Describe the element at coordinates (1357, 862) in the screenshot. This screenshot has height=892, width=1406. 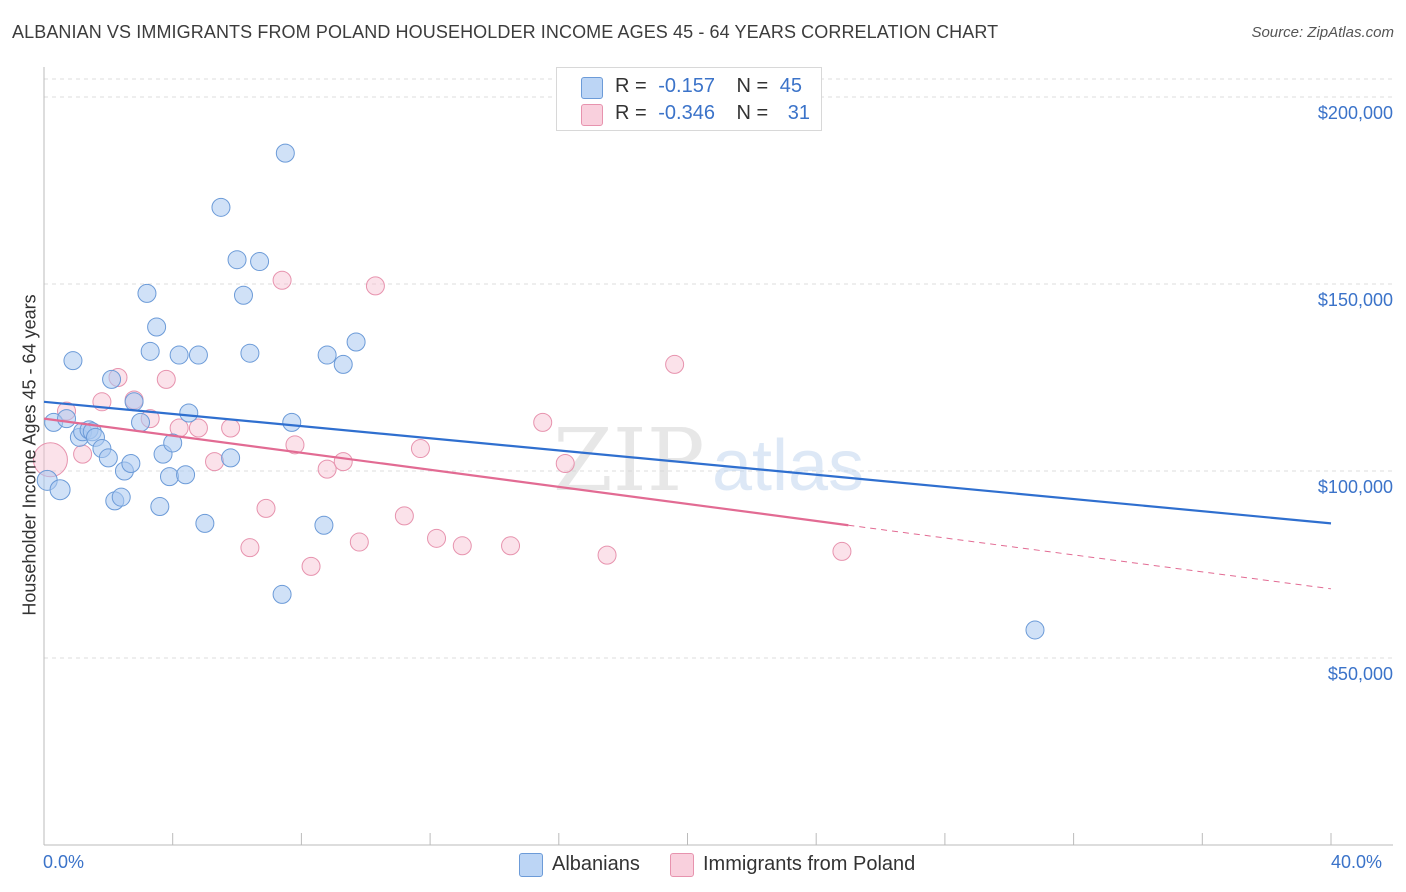
I see `x-tick-label-max: 40.0%` at that location.